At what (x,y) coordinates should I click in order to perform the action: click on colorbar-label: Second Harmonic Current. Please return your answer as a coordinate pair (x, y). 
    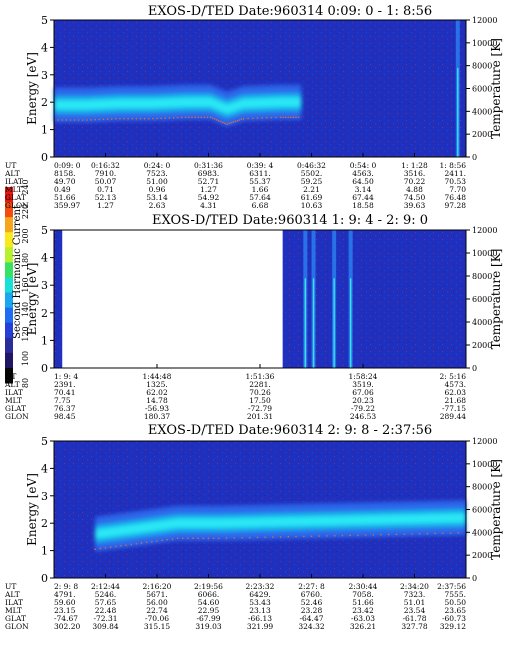
    Looking at the image, I should click on (17, 272).